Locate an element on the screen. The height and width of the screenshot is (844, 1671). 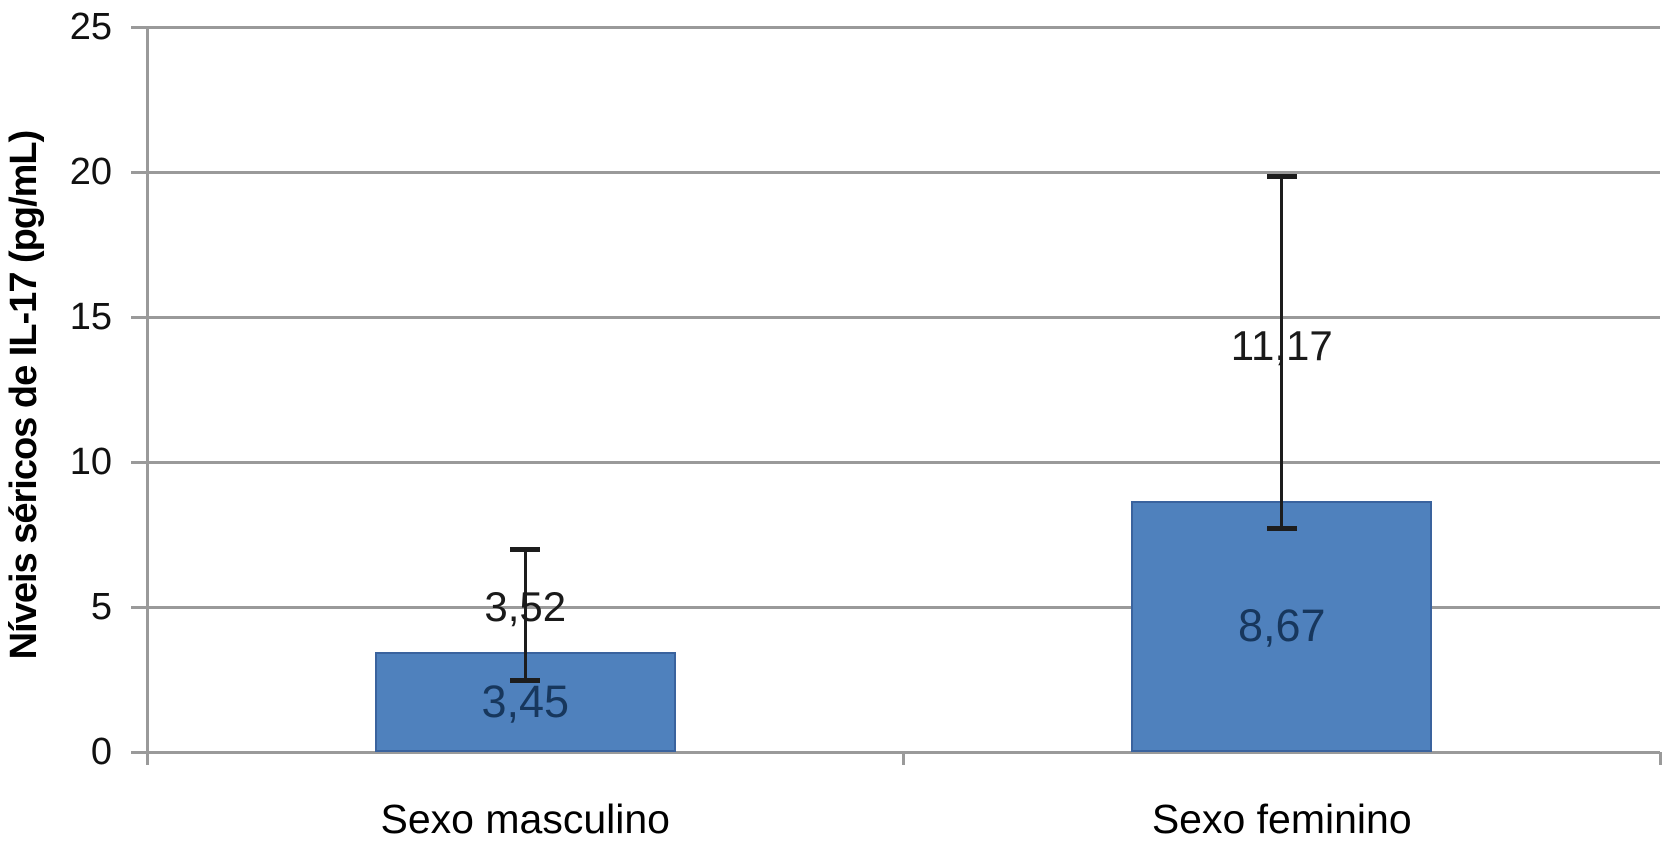
y-tick-label-0: 0 is located at coordinates (101, 752).